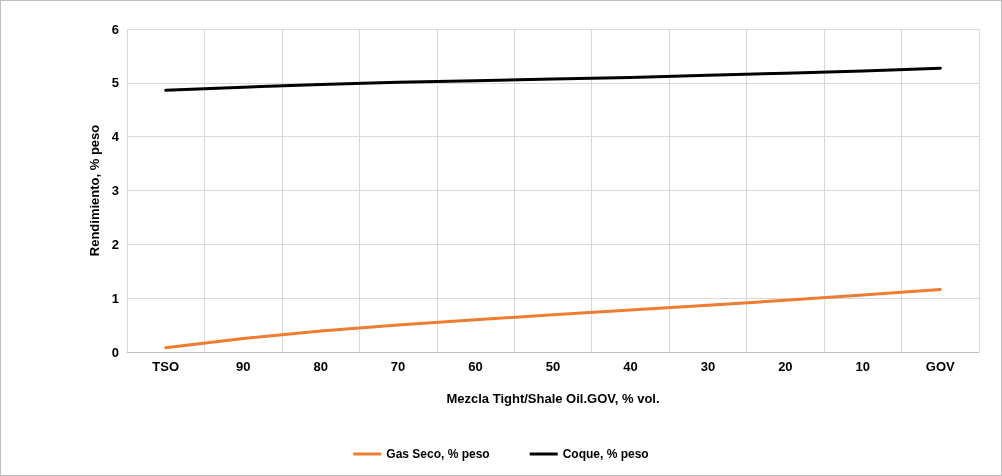  What do you see at coordinates (115, 298) in the screenshot?
I see `y-tick-label: 1` at bounding box center [115, 298].